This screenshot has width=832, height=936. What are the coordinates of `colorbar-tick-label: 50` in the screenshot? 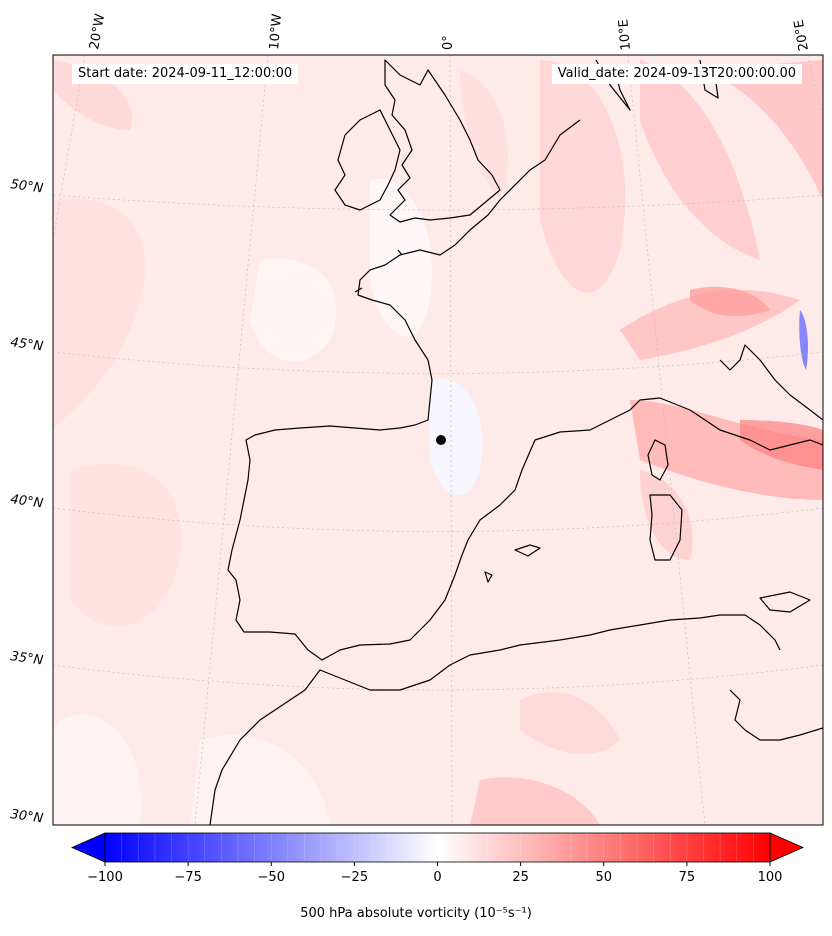 It's located at (604, 877).